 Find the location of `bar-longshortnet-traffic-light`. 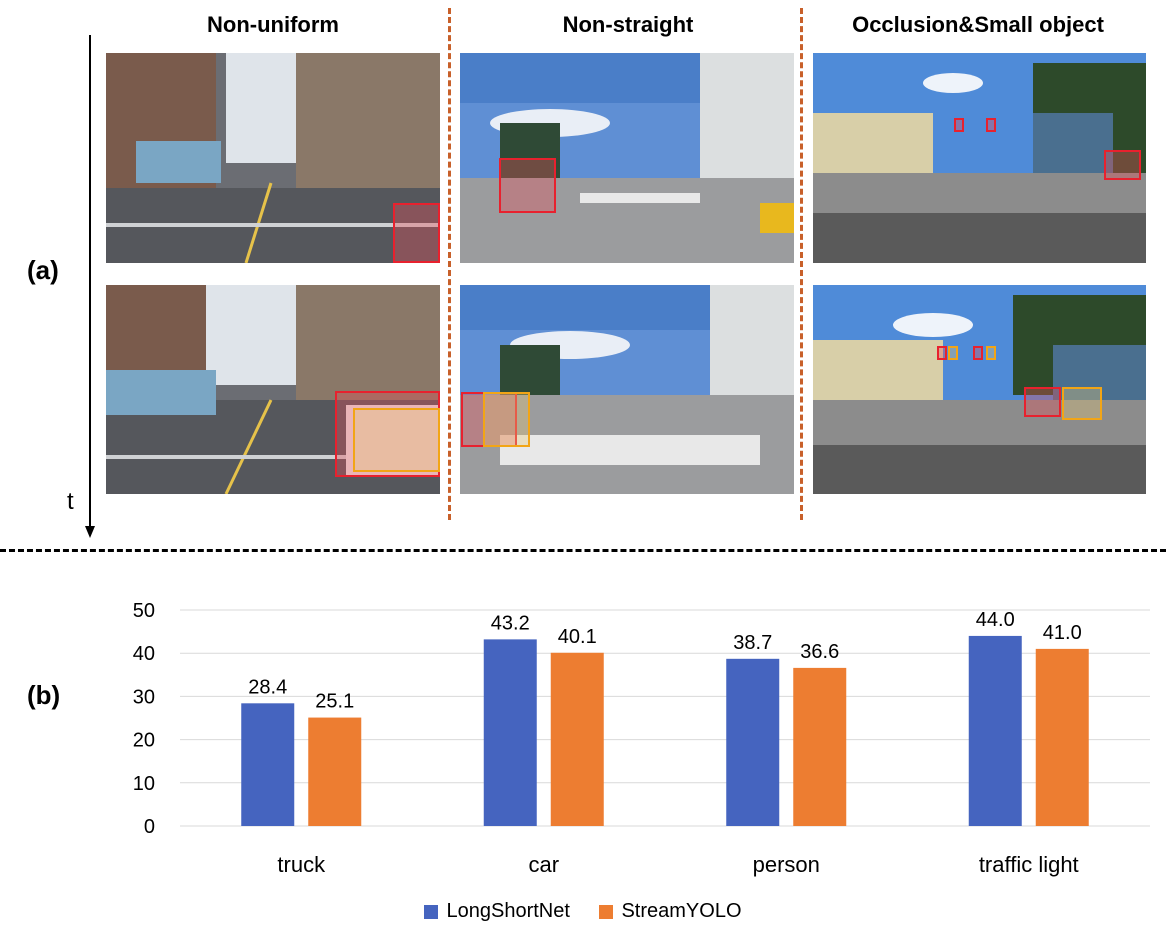

bar-longshortnet-traffic-light is located at coordinates (995, 730).